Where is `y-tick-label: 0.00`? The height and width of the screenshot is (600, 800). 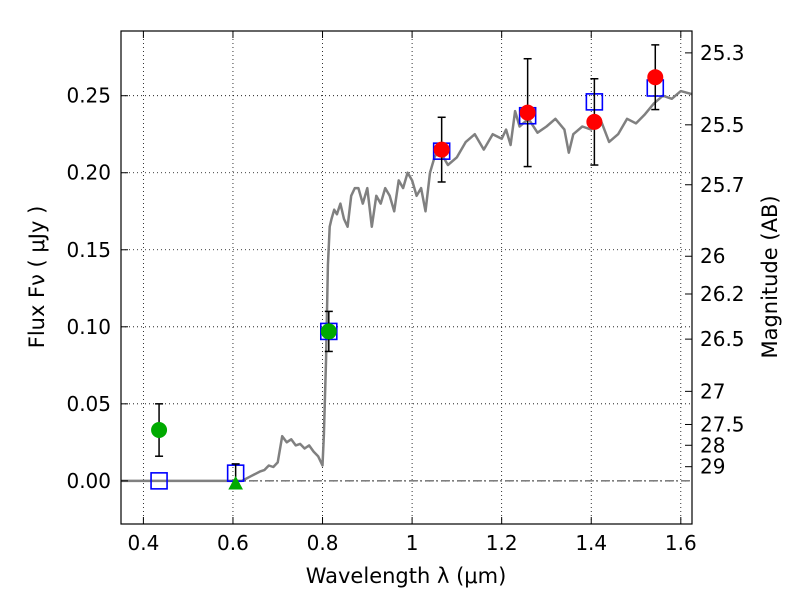 y-tick-label: 0.00 is located at coordinates (88, 481).